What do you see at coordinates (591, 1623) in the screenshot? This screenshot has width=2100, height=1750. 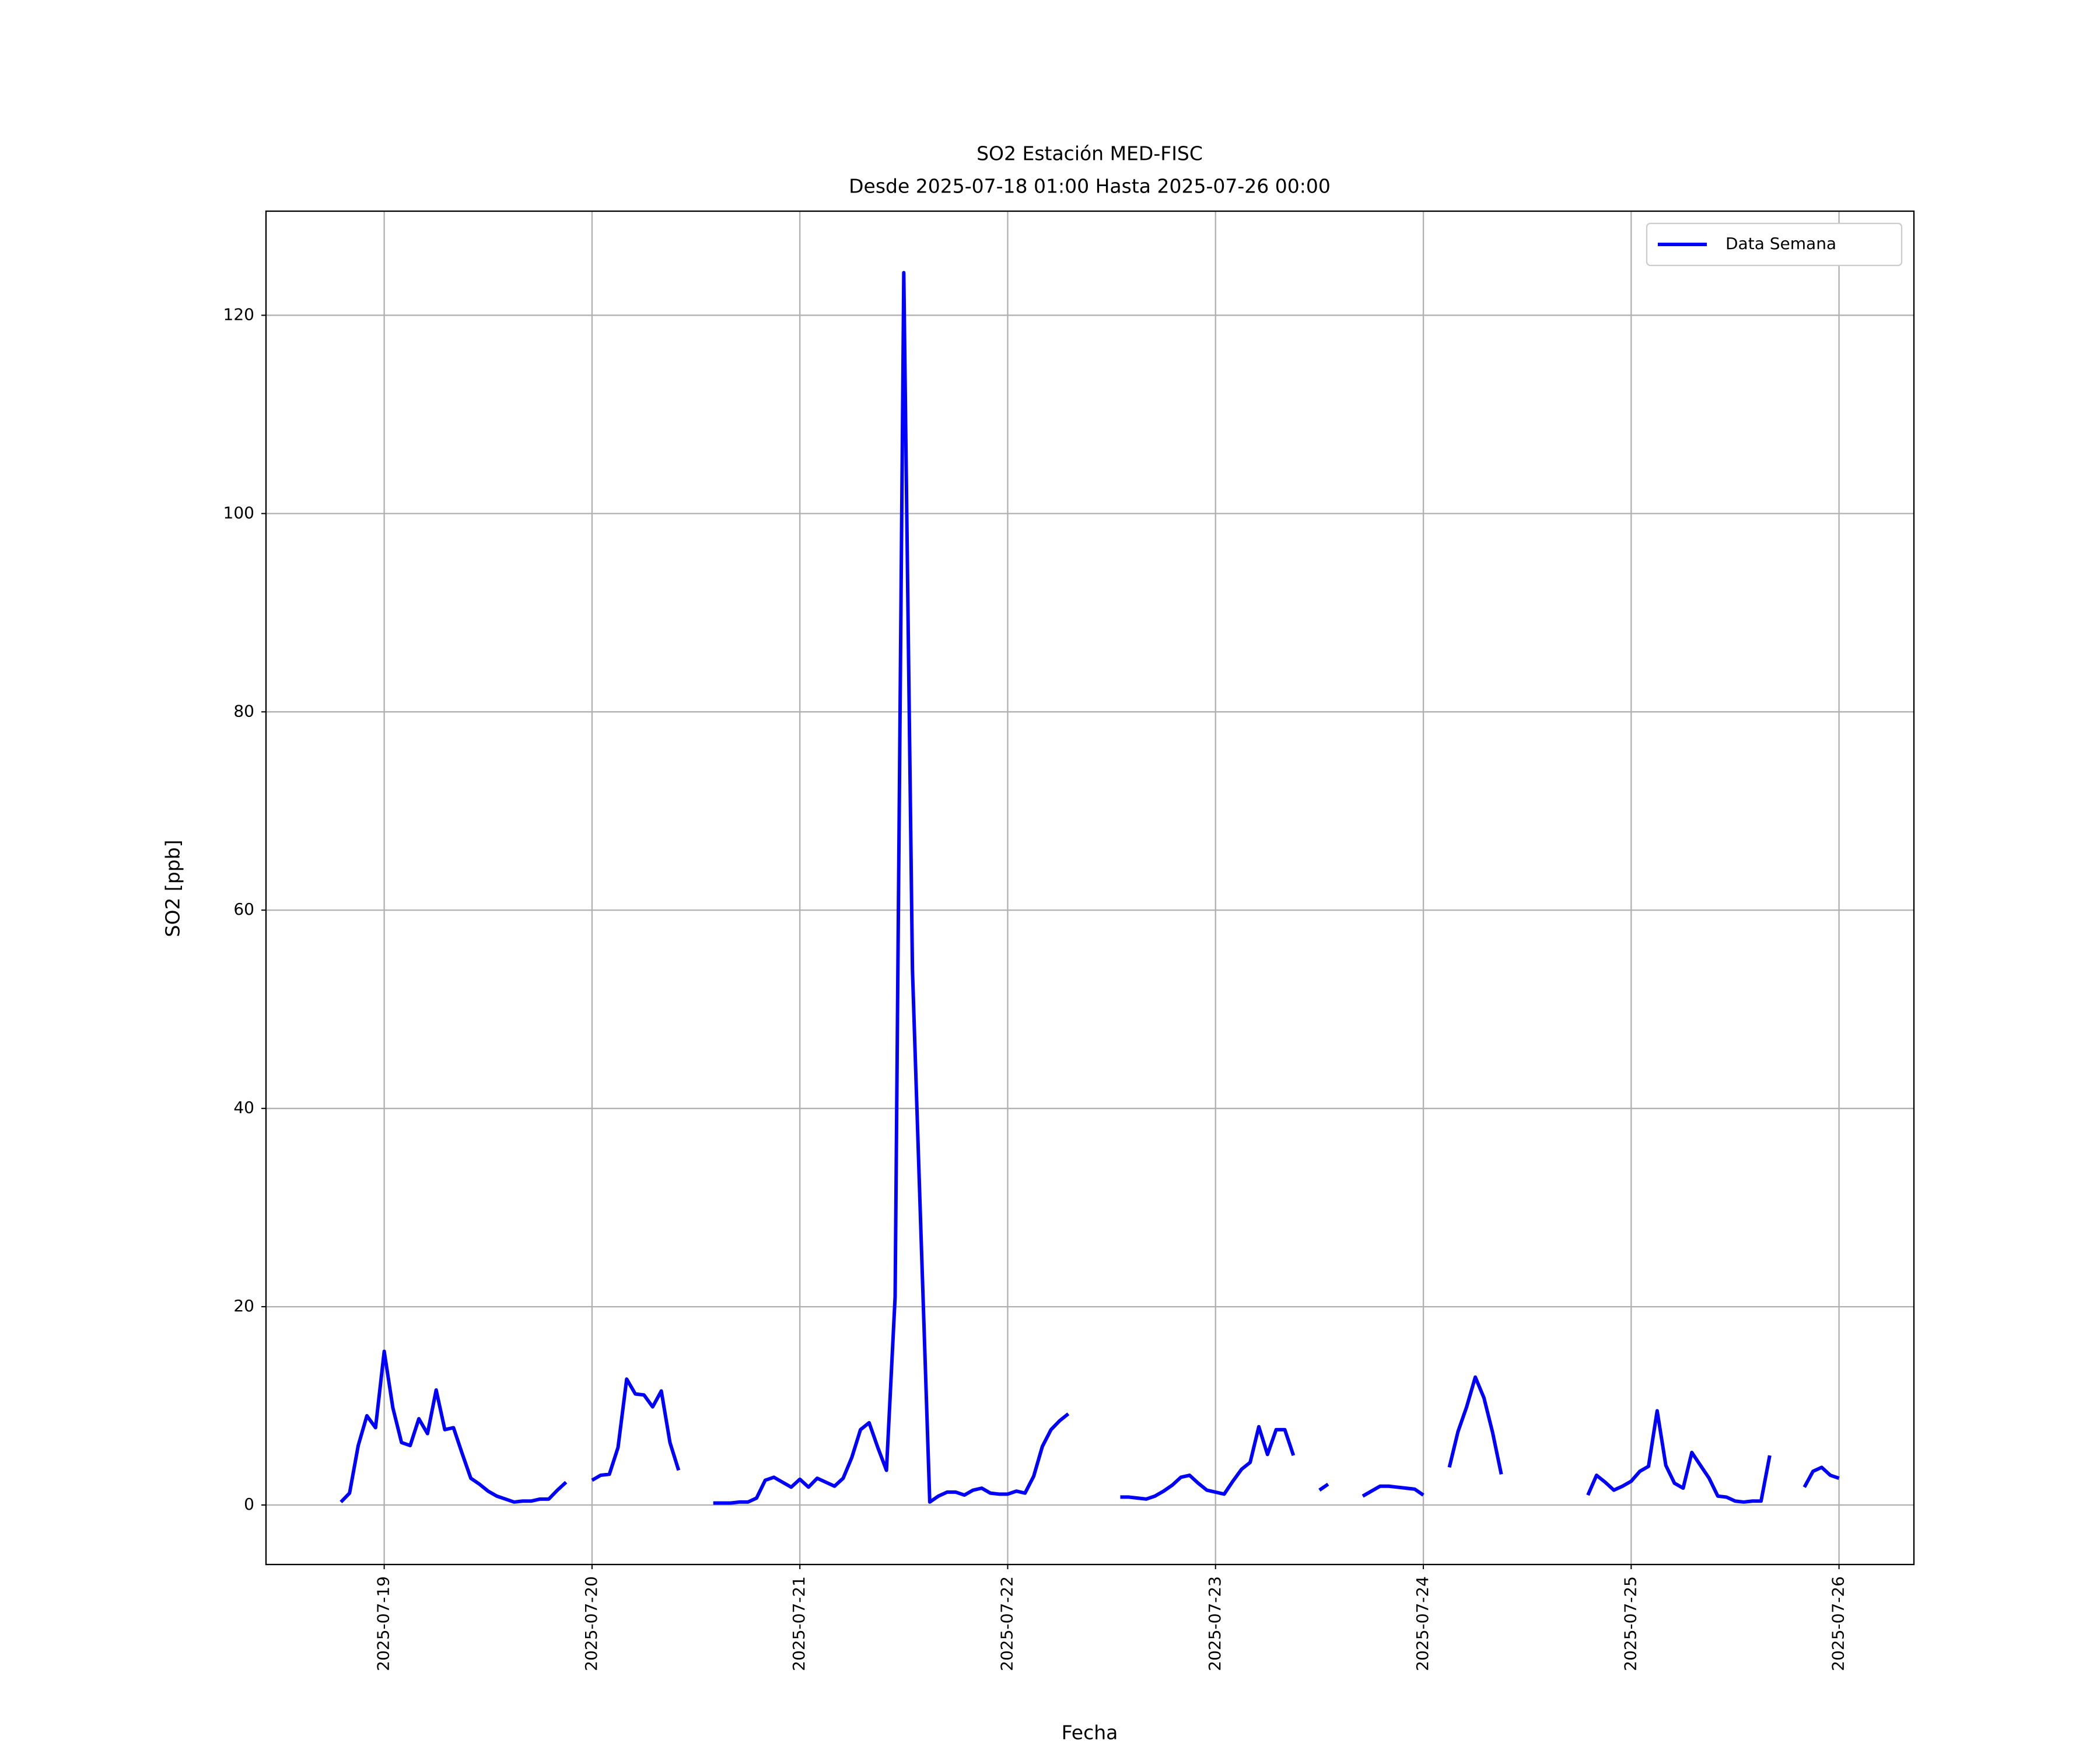 I see `x-tick-label: 2025-07-20` at bounding box center [591, 1623].